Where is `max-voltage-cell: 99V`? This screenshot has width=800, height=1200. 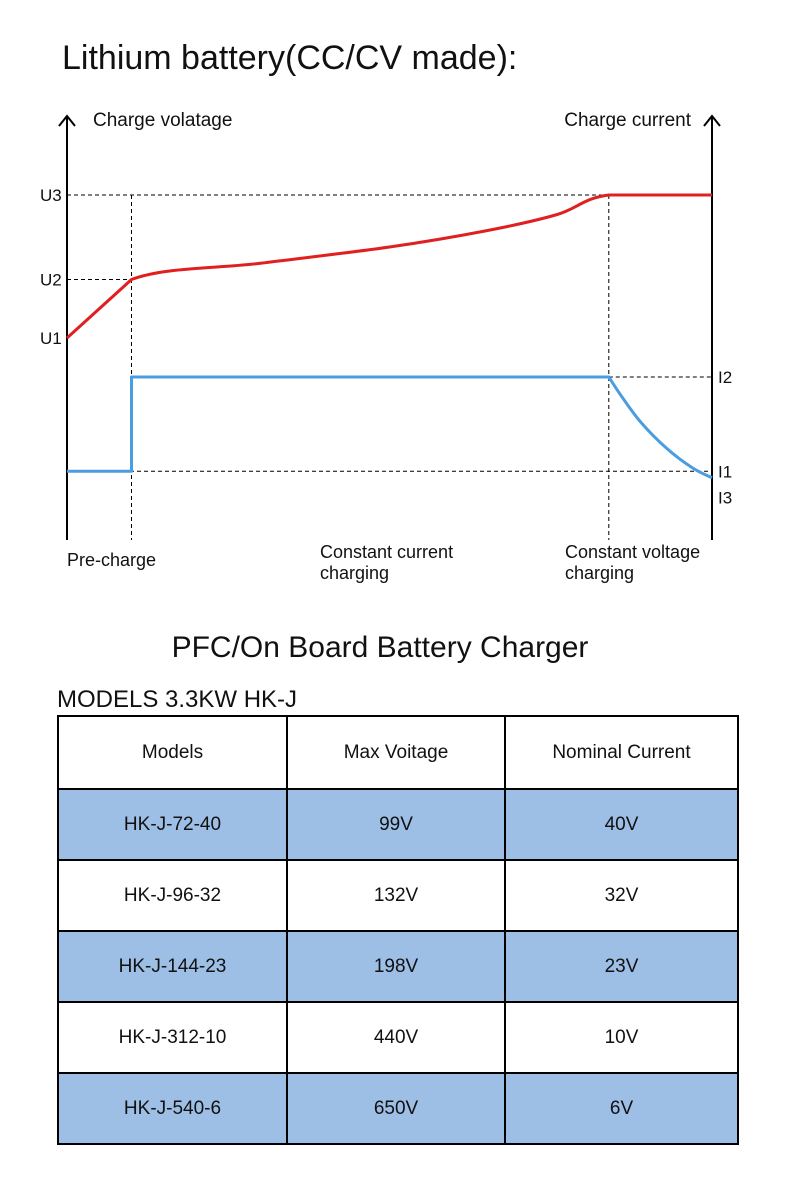 max-voltage-cell: 99V is located at coordinates (396, 824).